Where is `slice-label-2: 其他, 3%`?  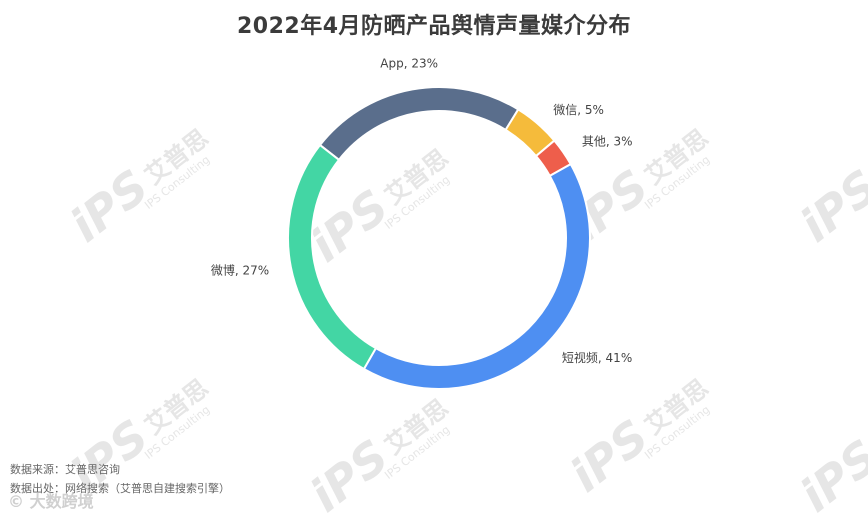 slice-label-2: 其他, 3% is located at coordinates (607, 142).